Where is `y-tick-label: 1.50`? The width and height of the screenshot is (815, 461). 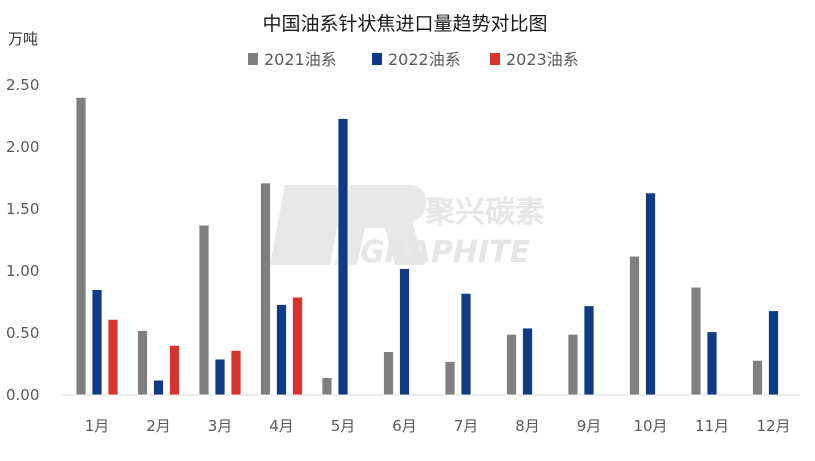 y-tick-label: 1.50 is located at coordinates (22, 209).